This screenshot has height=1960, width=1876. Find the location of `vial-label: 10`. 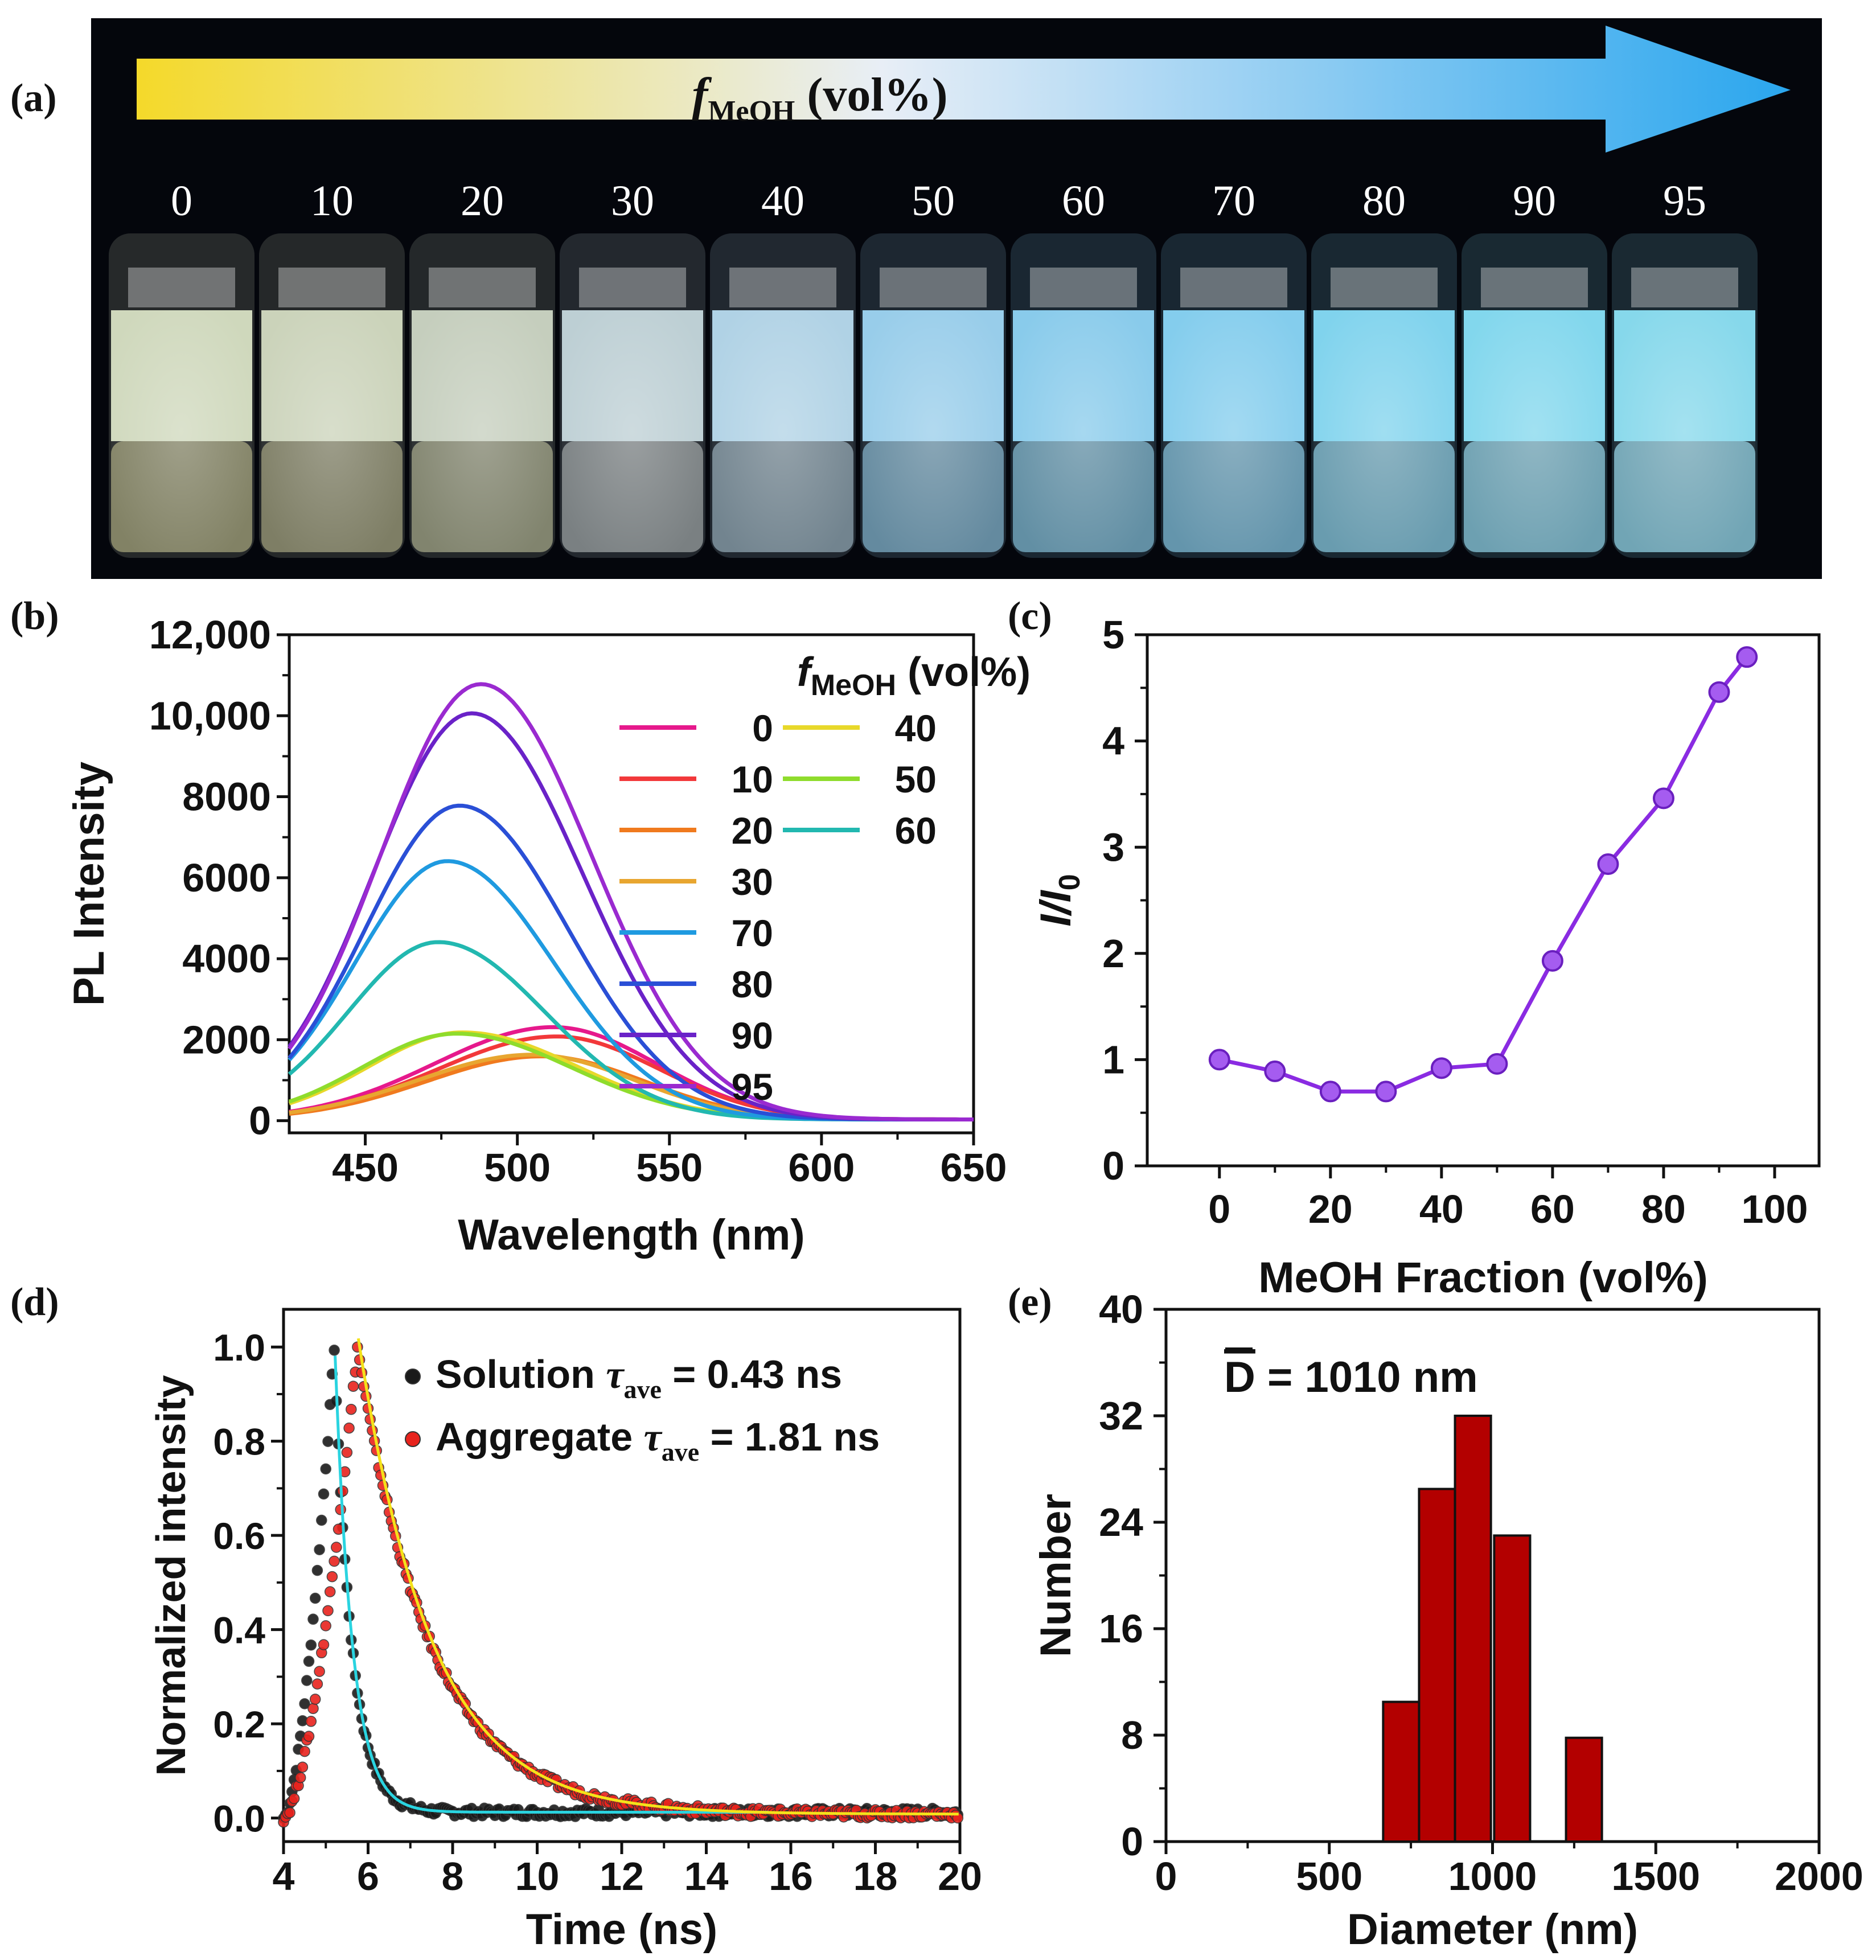

vial-label: 10 is located at coordinates (332, 201).